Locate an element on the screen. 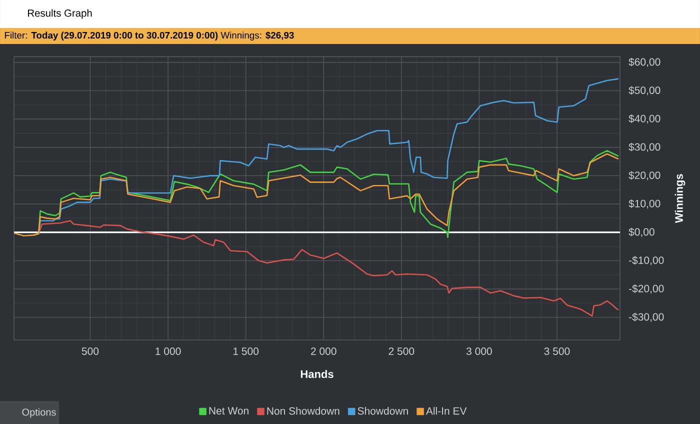  y-tick-label: -$30,00 is located at coordinates (646, 317).